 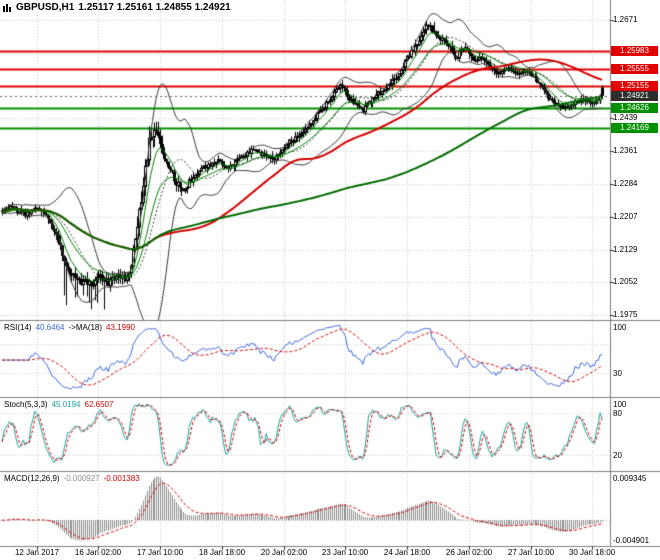 I want to click on y-axis-label: 1.2361, so click(x=625, y=151).